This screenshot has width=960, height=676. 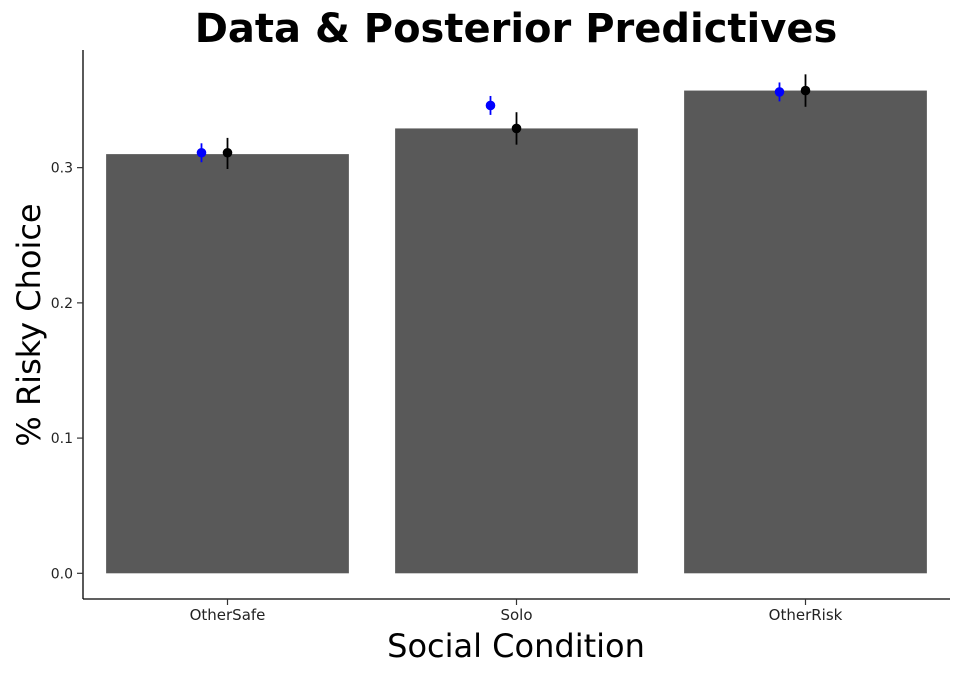 What do you see at coordinates (228, 615) in the screenshot?
I see `x-tick-label: OtherSafe` at bounding box center [228, 615].